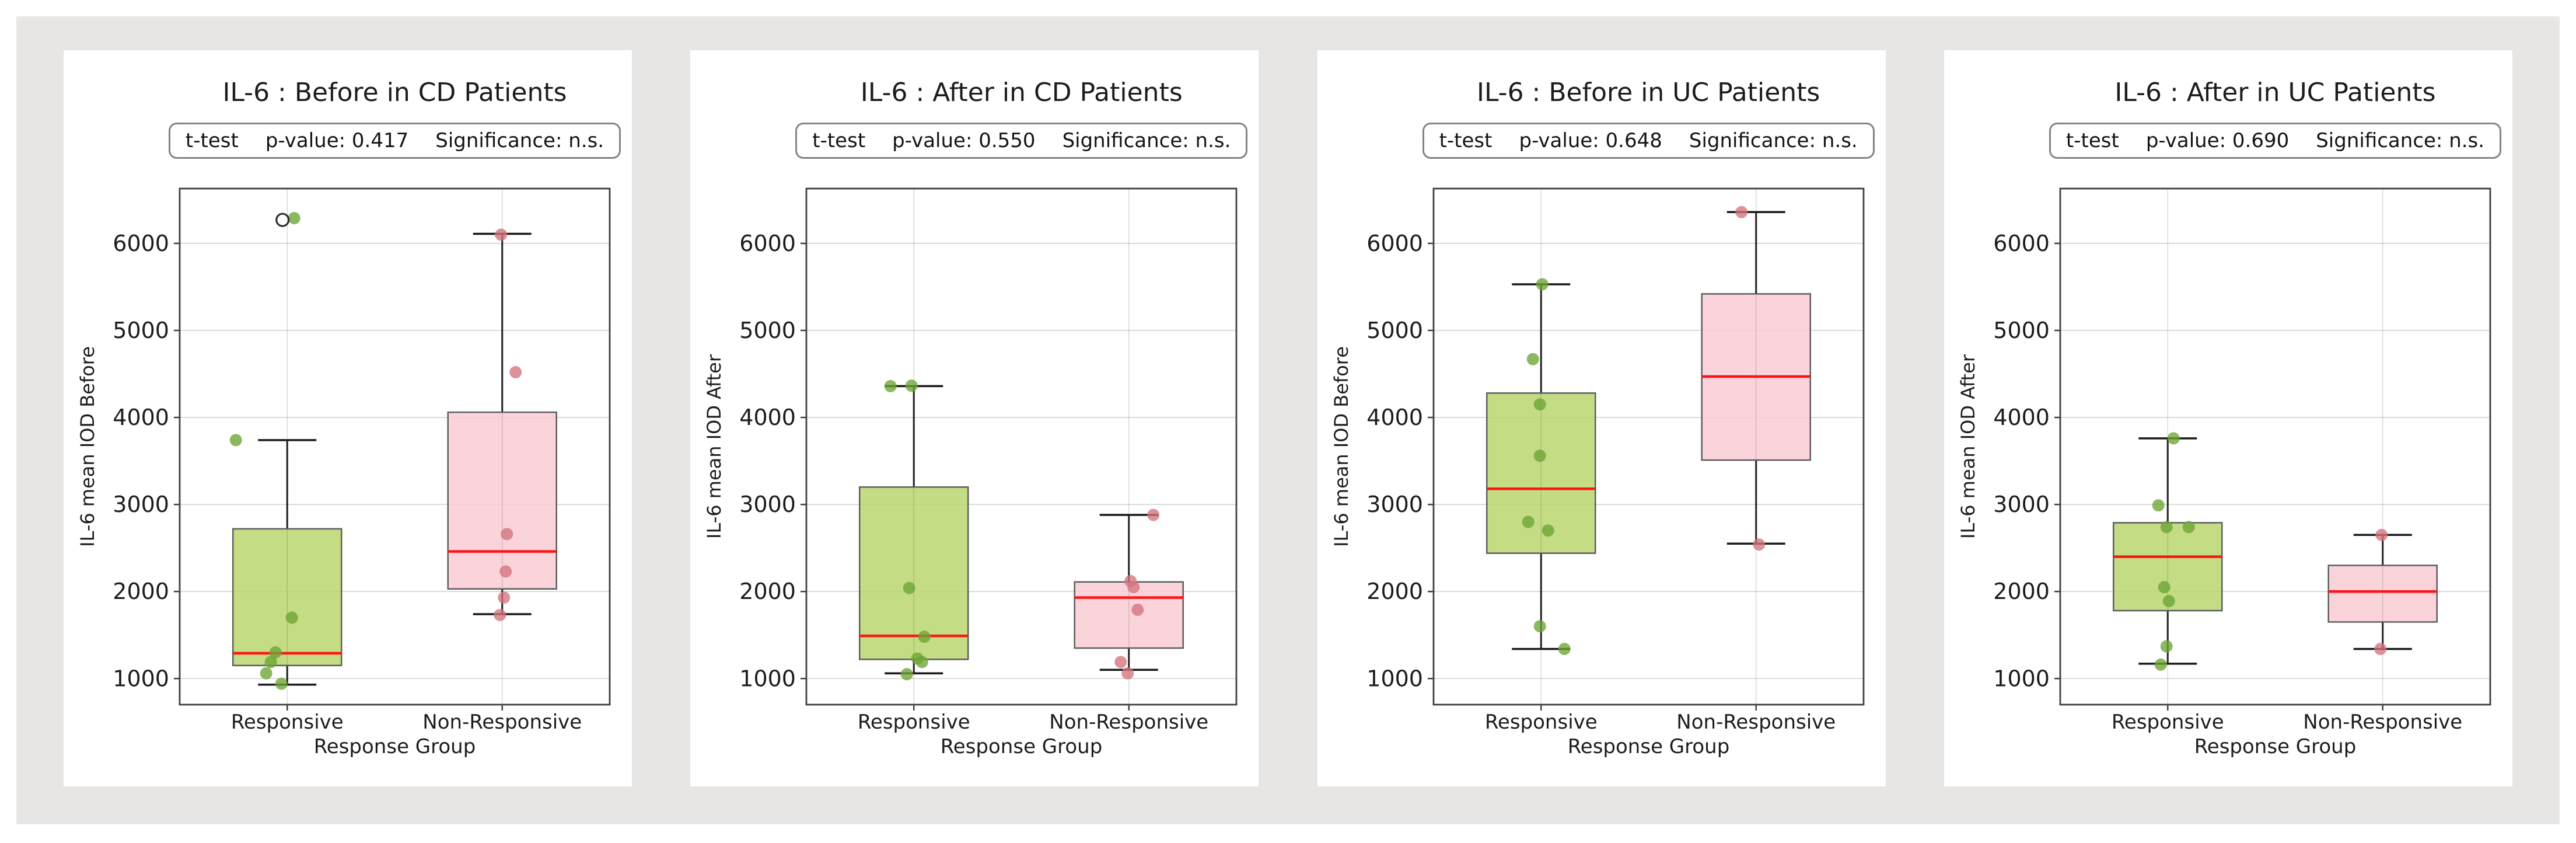  I want to click on stats-row: t-test p-value: 0.690 Significance: n.s., so click(2275, 141).